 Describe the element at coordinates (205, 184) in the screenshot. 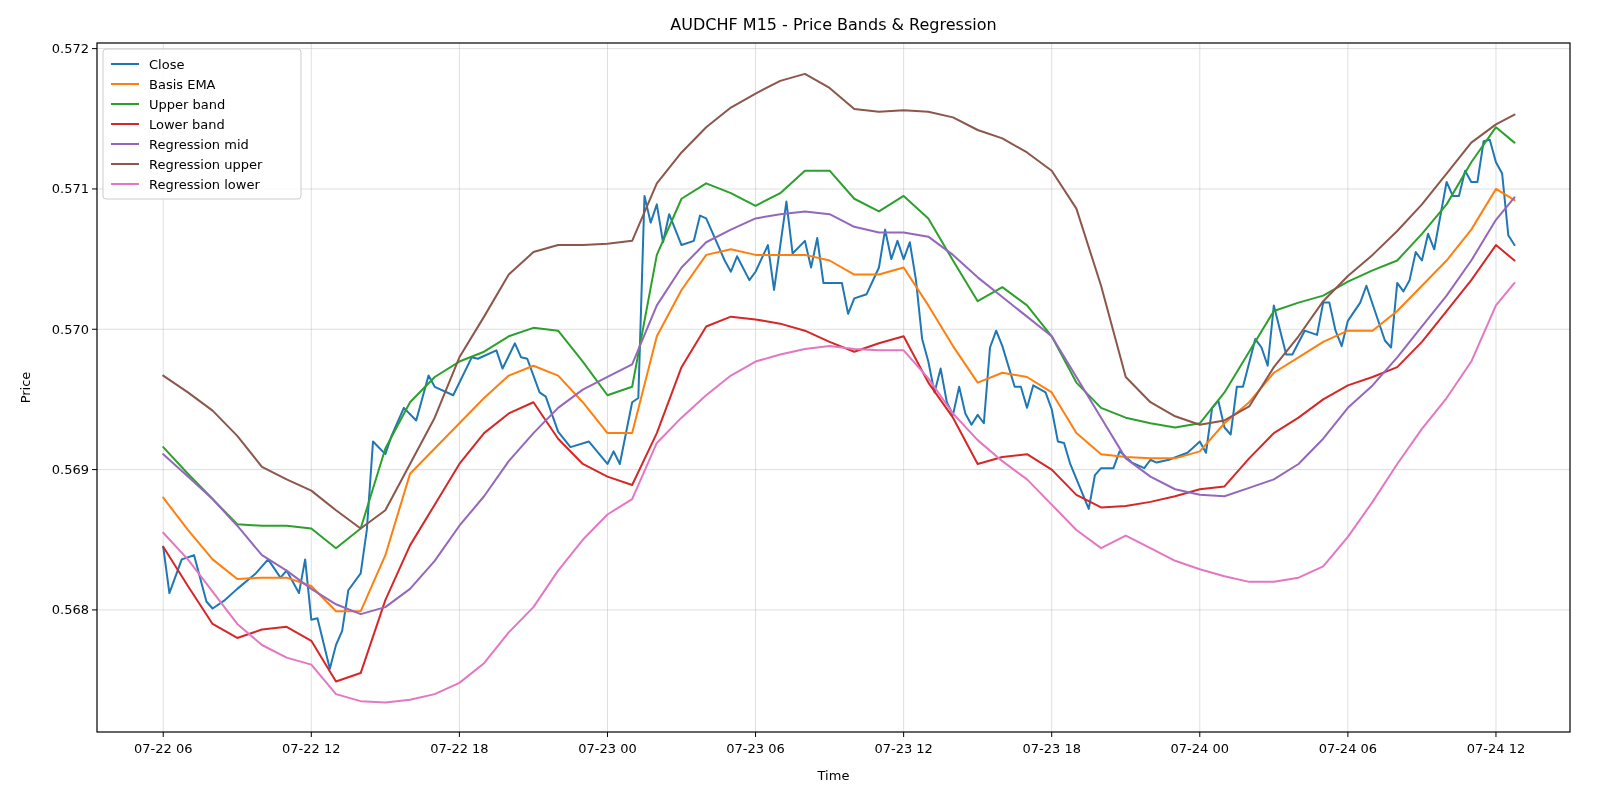

I see `legend-label: Regression lower` at that location.